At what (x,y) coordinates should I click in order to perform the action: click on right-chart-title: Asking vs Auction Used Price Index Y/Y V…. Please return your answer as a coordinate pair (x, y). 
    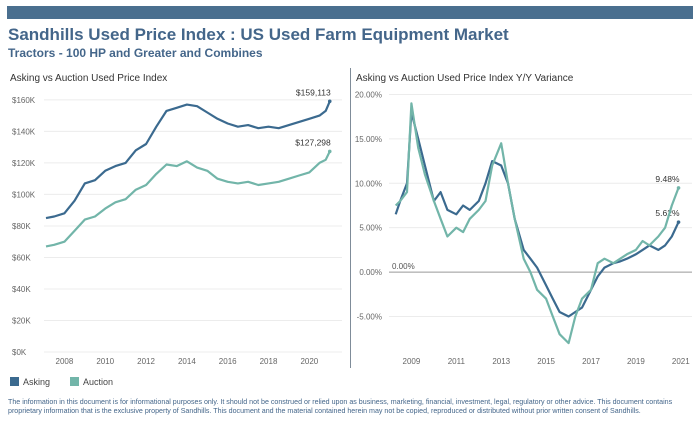
    Looking at the image, I should click on (465, 78).